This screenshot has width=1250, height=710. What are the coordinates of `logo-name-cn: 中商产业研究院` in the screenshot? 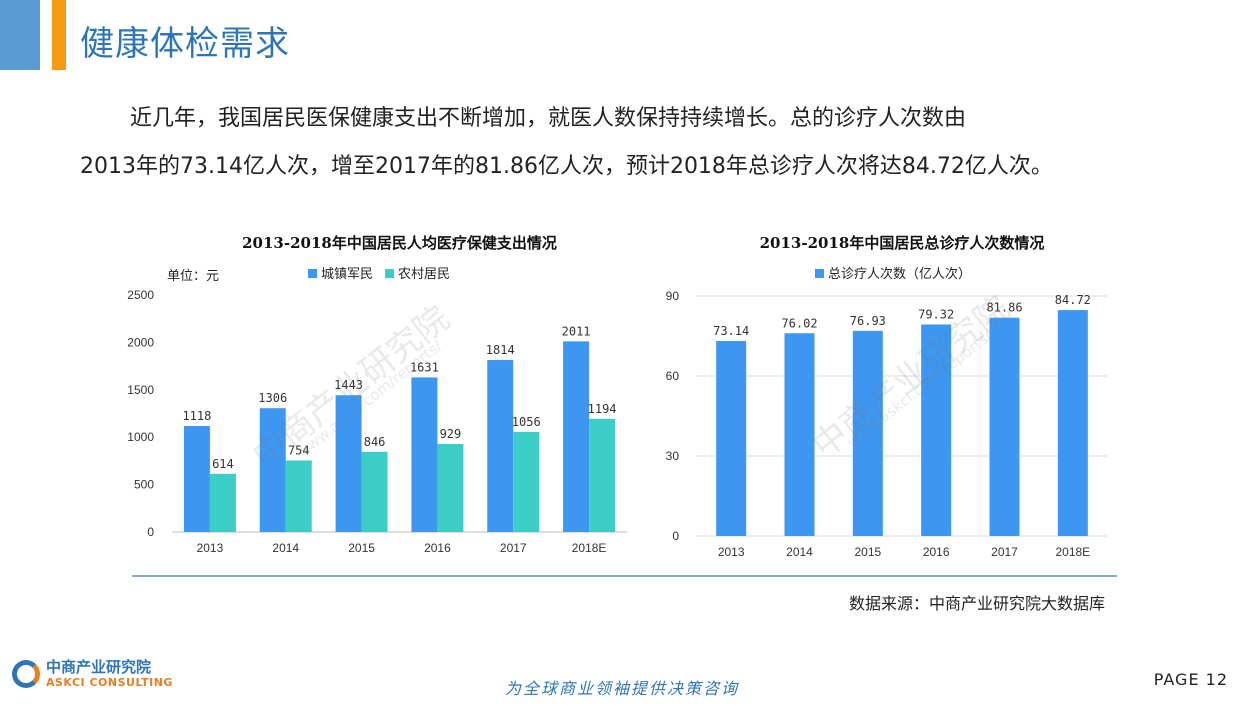 It's located at (99, 667).